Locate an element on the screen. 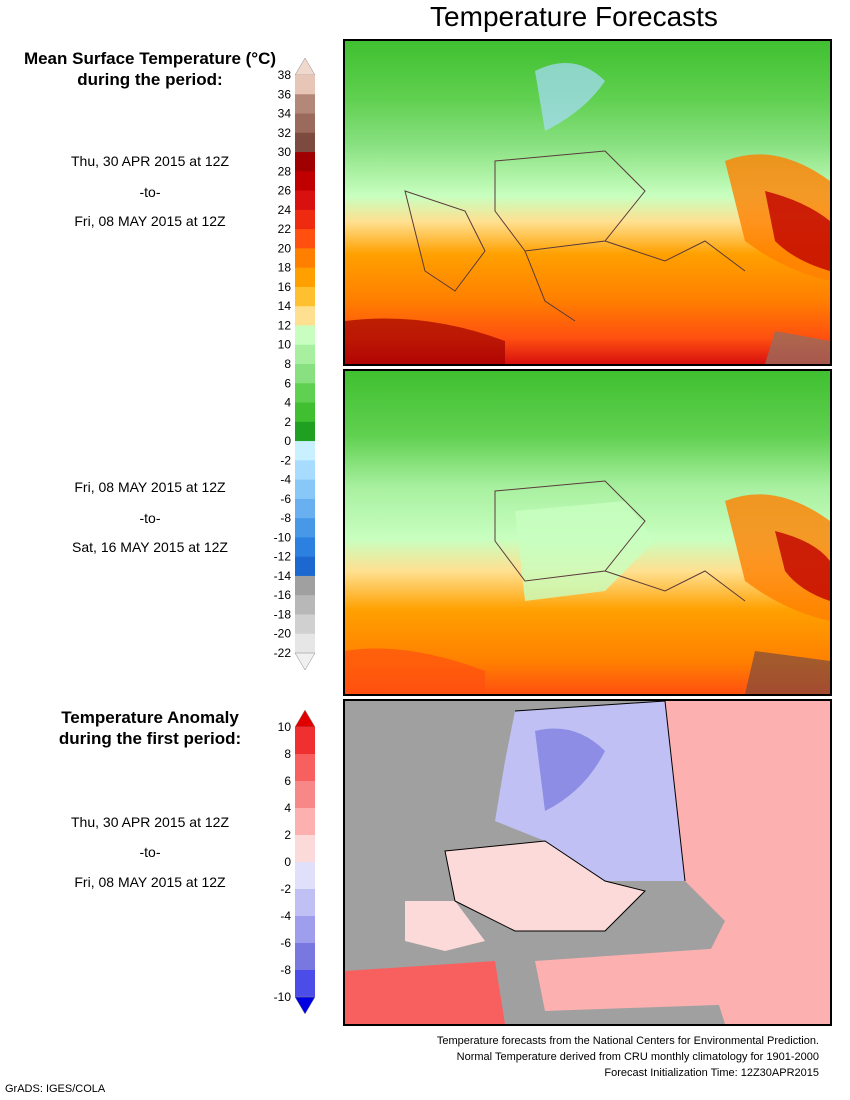 The height and width of the screenshot is (1100, 850). temperature-scale-tick-label: 0 is located at coordinates (287, 441).